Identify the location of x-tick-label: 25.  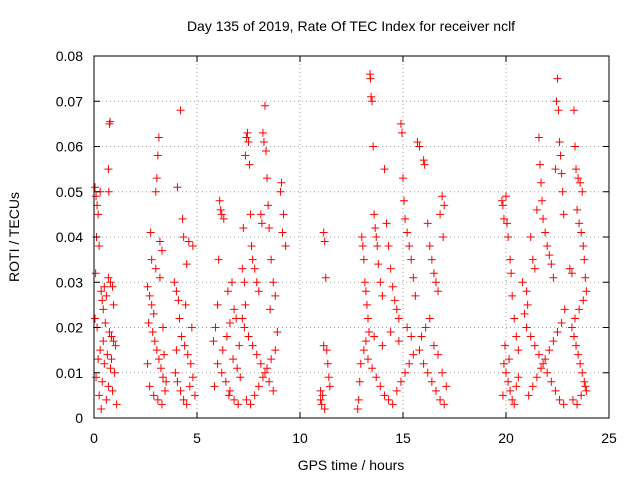
(609, 438).